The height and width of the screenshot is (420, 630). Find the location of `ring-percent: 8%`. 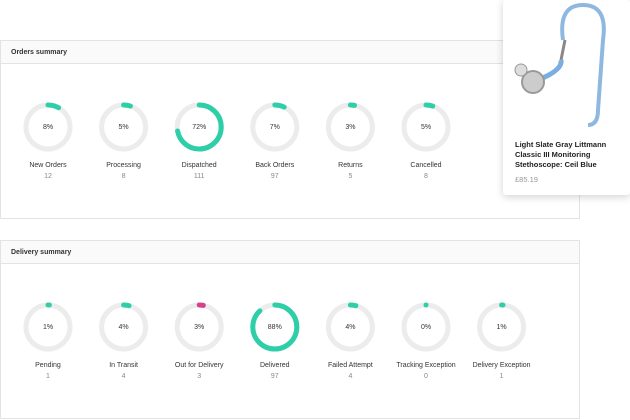

ring-percent: 8% is located at coordinates (48, 127).